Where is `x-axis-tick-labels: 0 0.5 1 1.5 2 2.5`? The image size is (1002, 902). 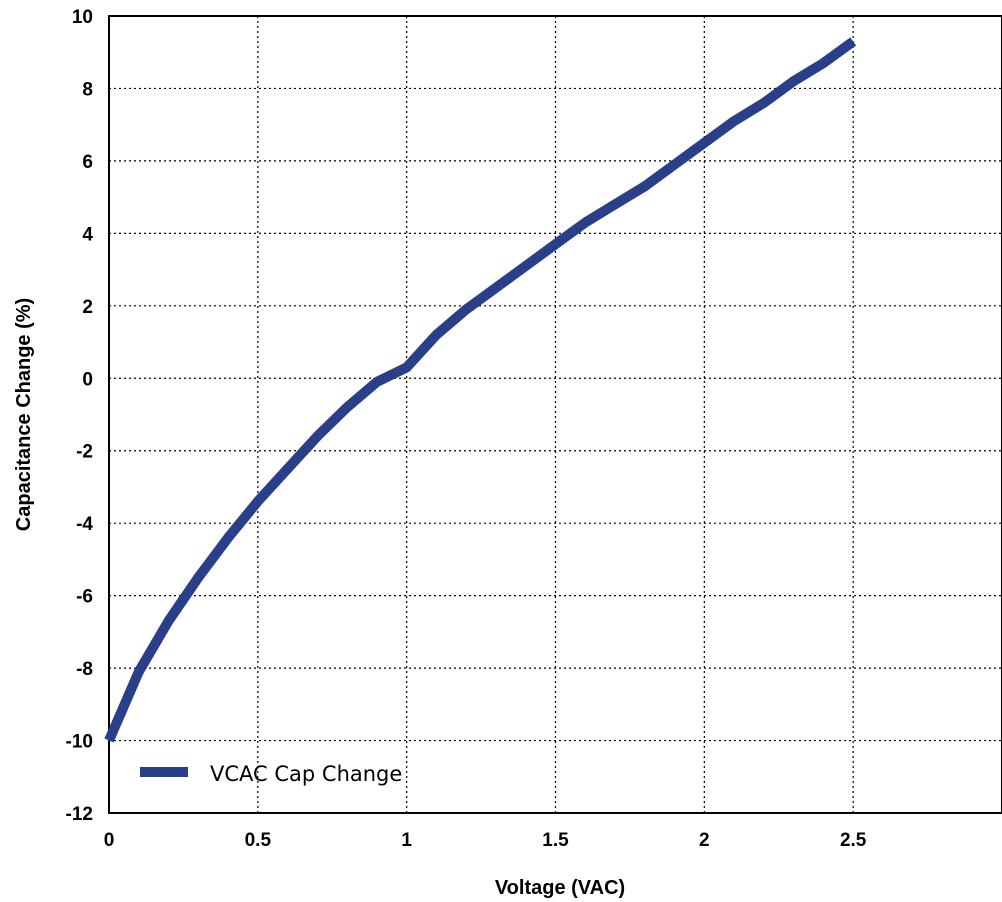
x-axis-tick-labels: 0 0.5 1 1.5 2 2.5 is located at coordinates (485, 840).